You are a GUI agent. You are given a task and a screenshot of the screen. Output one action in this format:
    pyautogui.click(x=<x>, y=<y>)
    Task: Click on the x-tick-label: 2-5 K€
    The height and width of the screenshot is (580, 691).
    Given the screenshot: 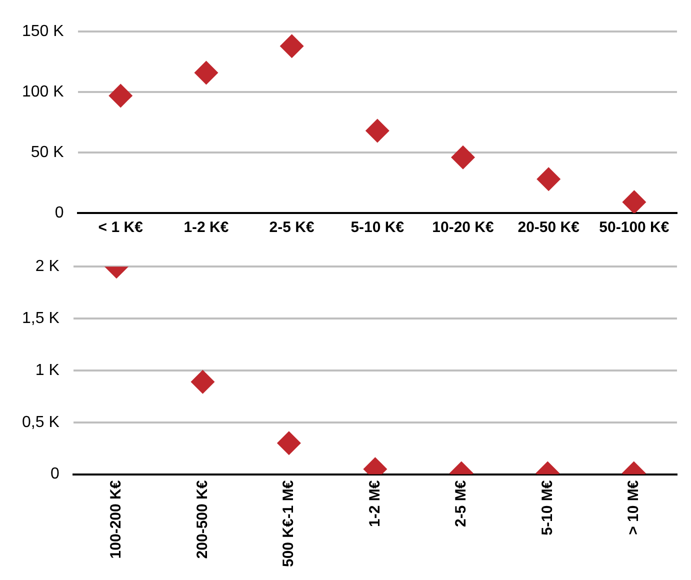 What is the action you would take?
    pyautogui.click(x=292, y=227)
    